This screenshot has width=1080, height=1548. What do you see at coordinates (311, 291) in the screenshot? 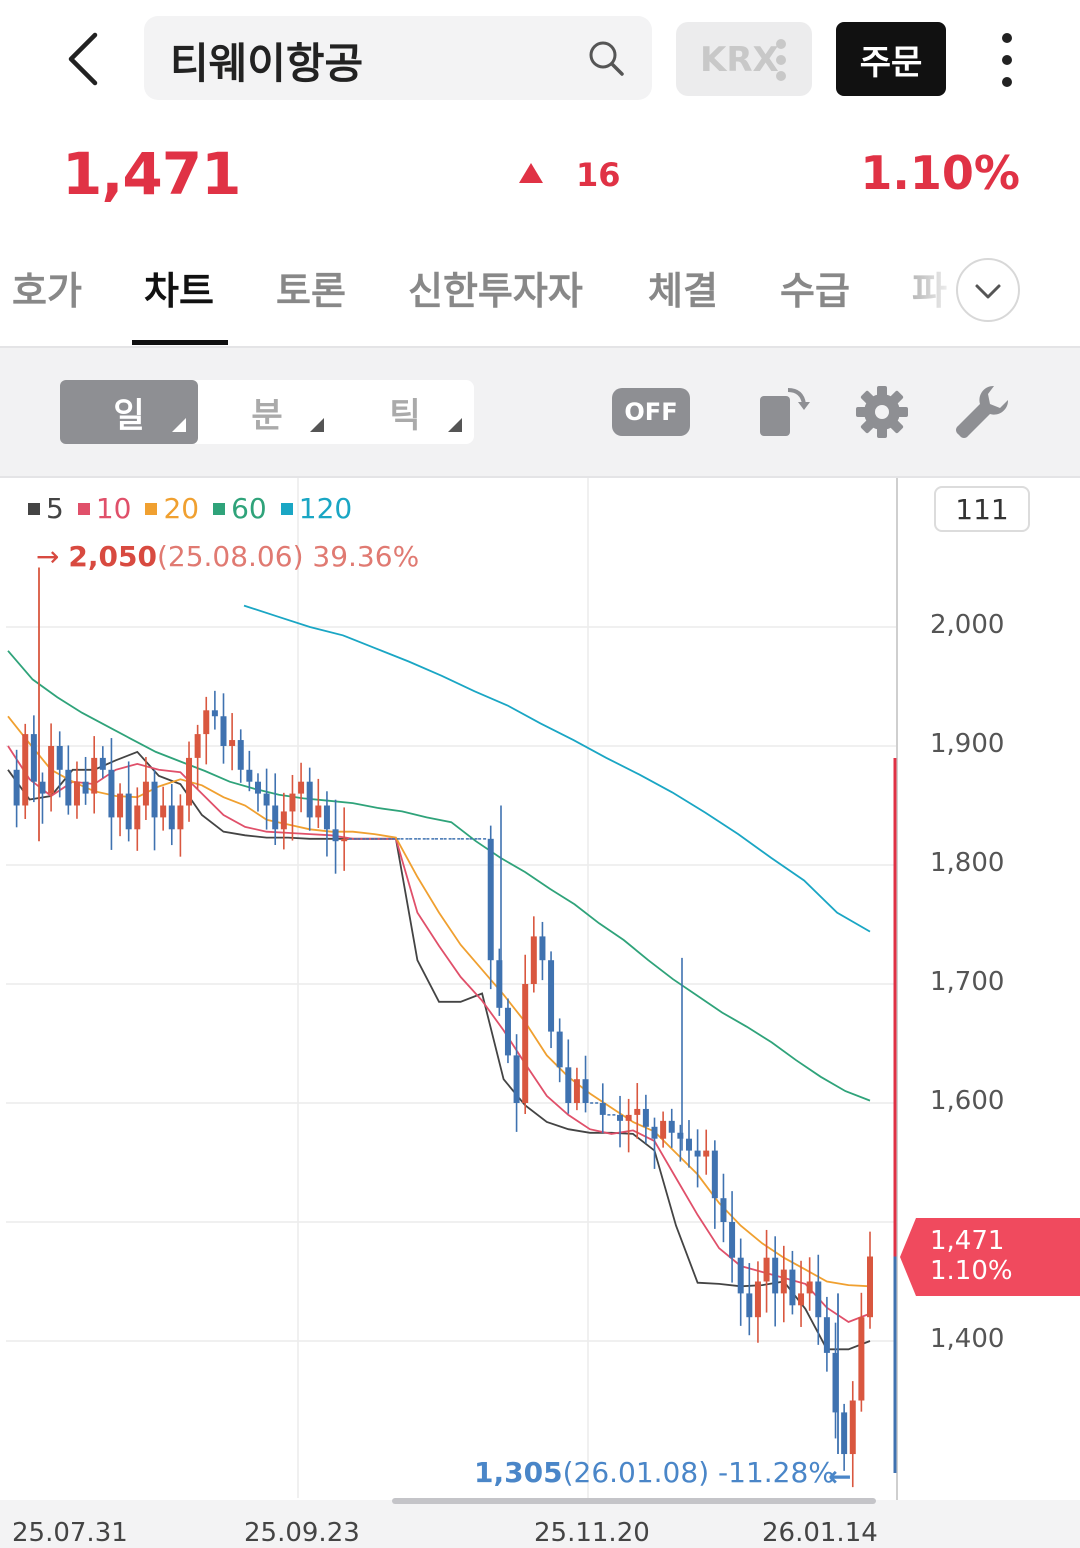
I see `tab-discussion: 토론` at bounding box center [311, 291].